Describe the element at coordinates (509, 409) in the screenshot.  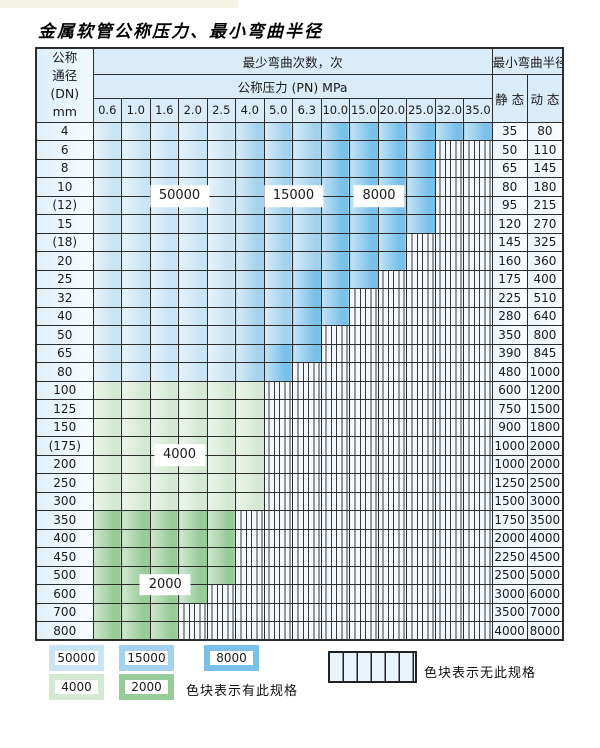
I see `static-value: 750` at that location.